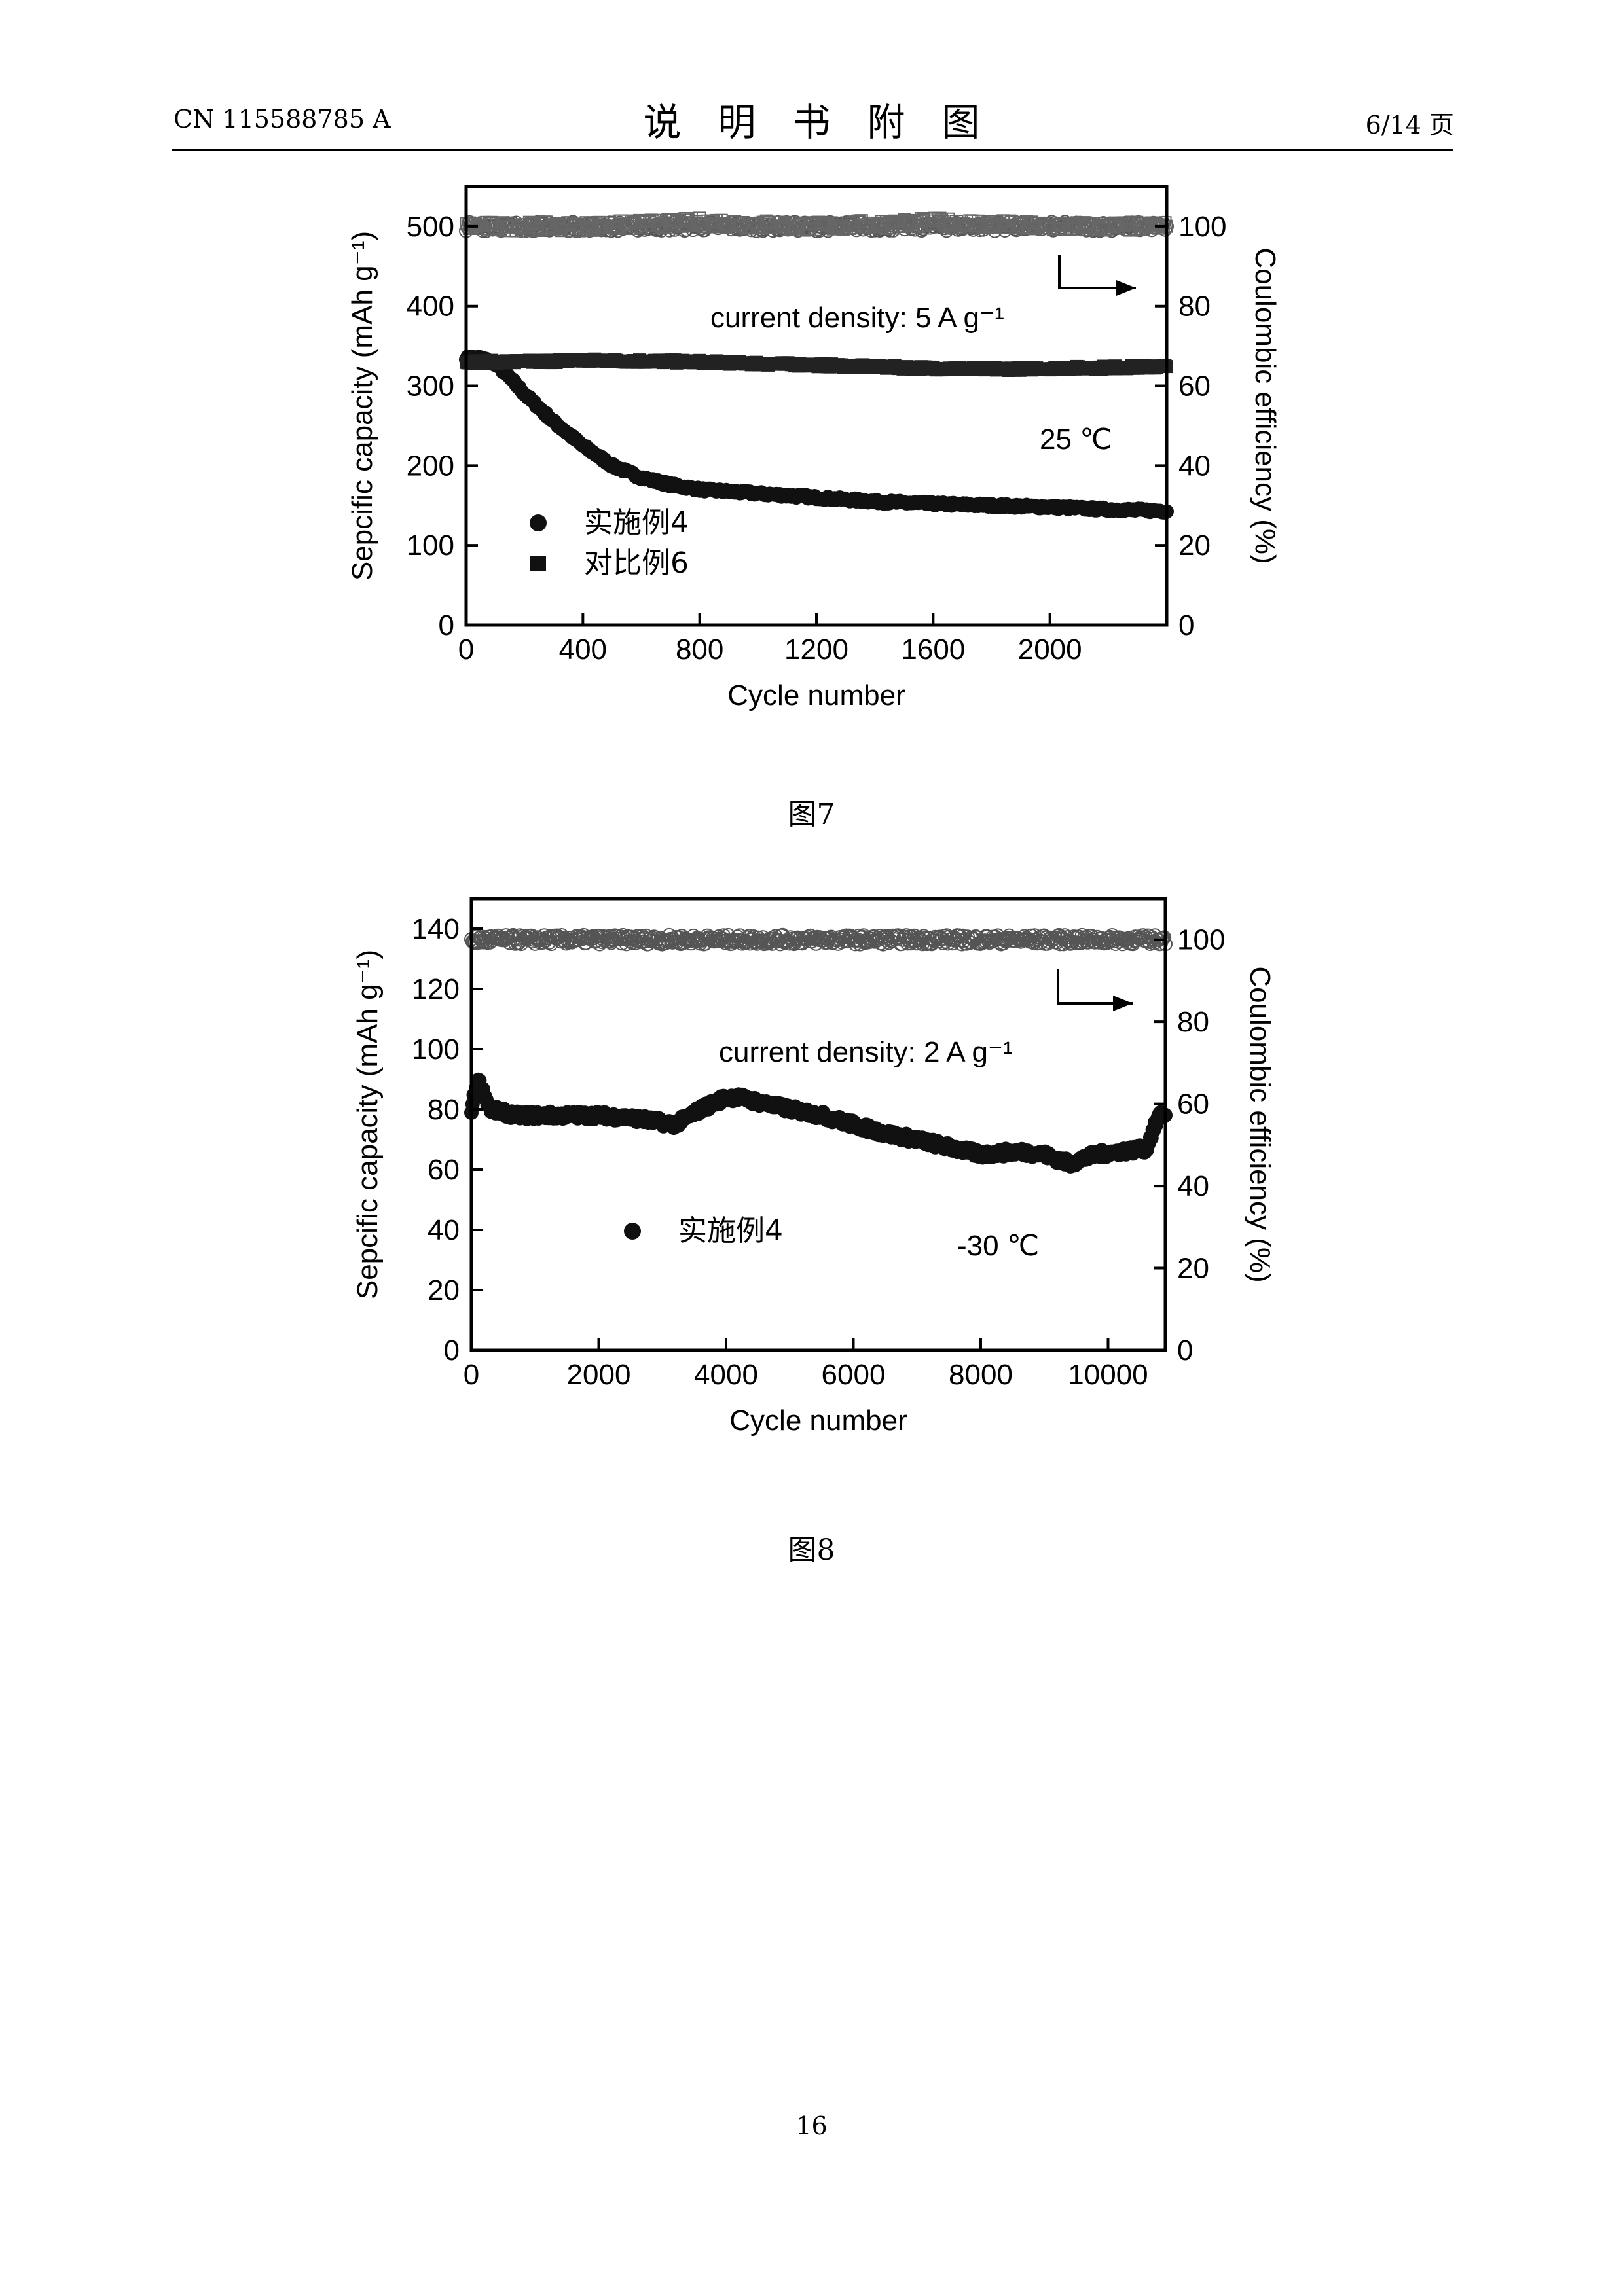 The width and height of the screenshot is (1623, 2296). I want to click on fig8-y2-tick-label: 60, so click(1193, 1104).